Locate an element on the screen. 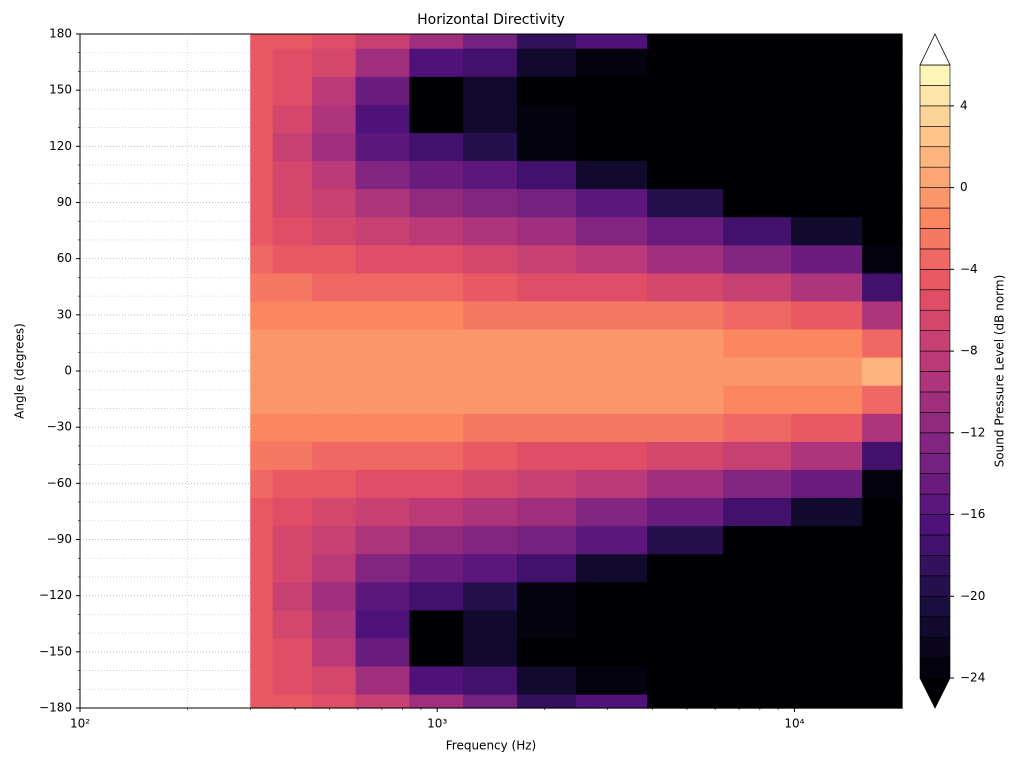 This screenshot has width=1024, height=768. y-tick-label: 90 is located at coordinates (64, 202).